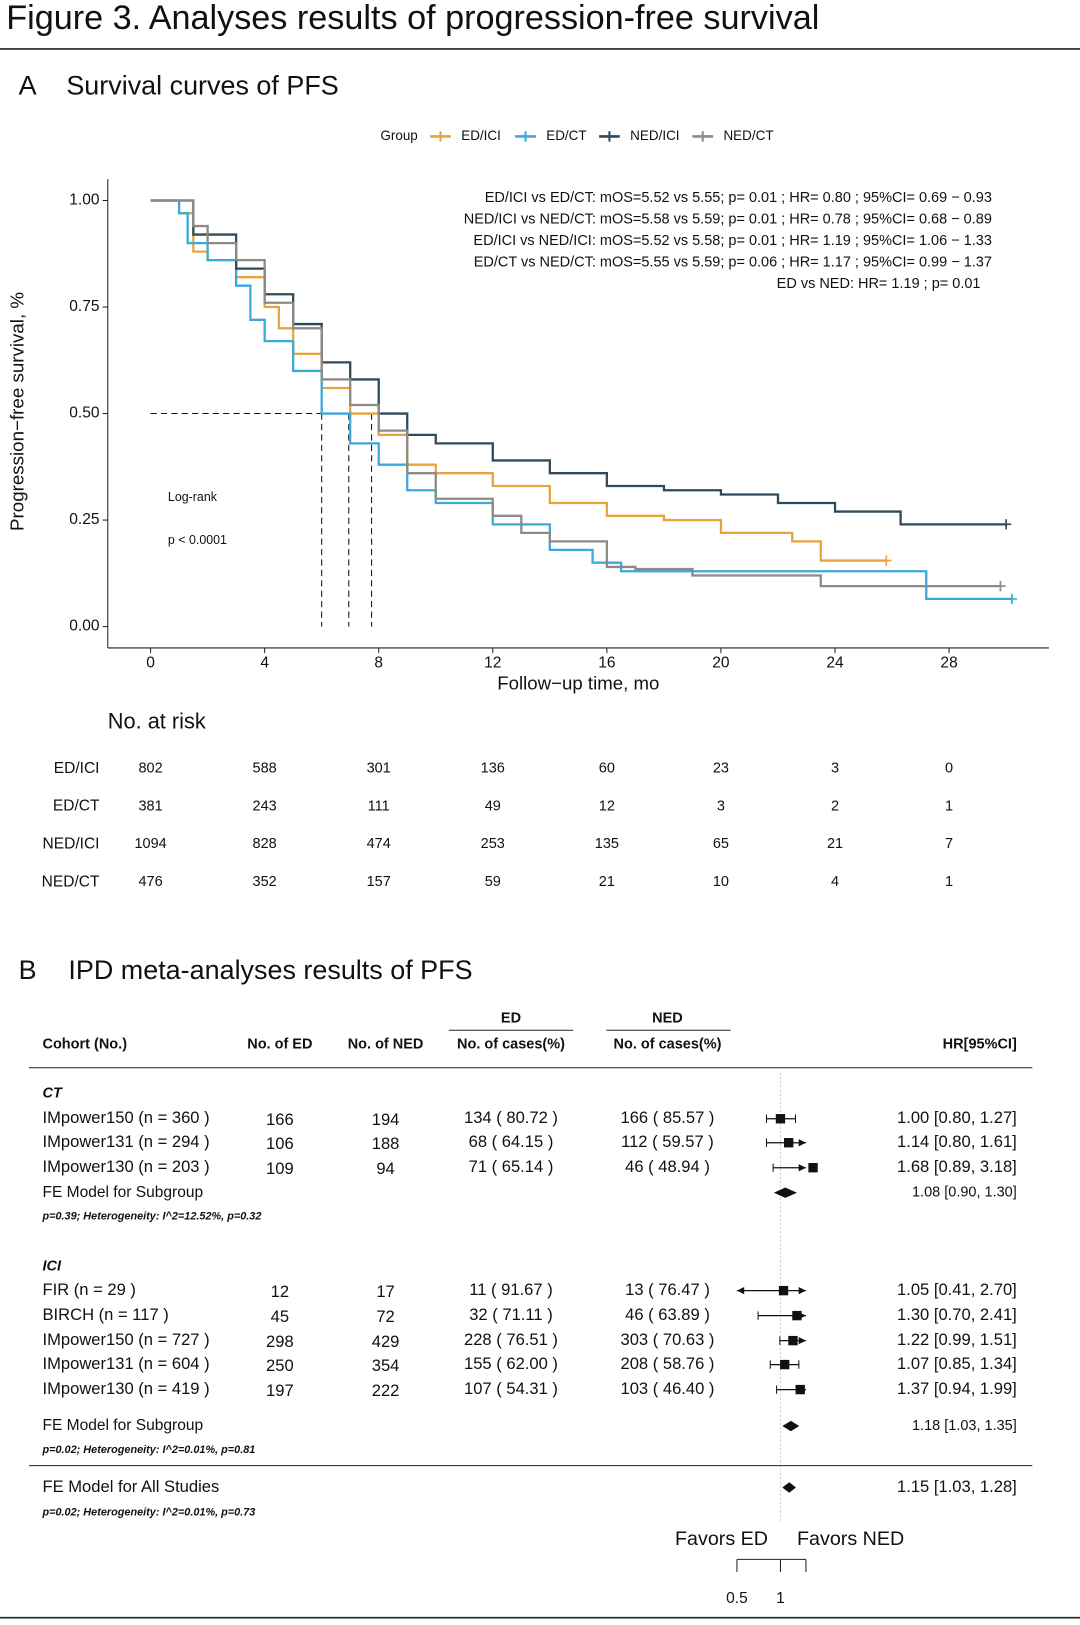 The width and height of the screenshot is (1080, 1625). What do you see at coordinates (84, 413) in the screenshot?
I see `y-tick-label: 0.50` at bounding box center [84, 413].